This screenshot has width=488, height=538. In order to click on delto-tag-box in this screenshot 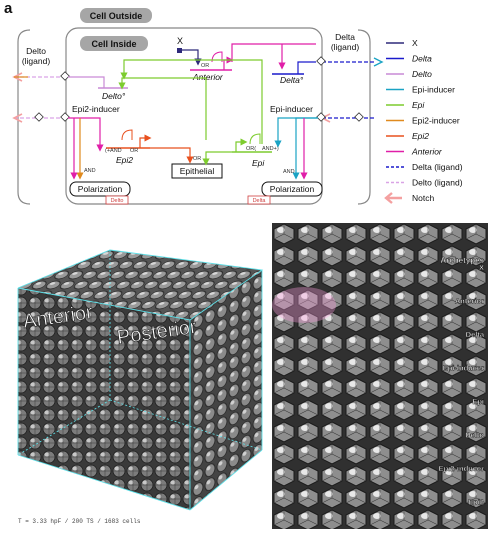, I will do `click(117, 200)`.